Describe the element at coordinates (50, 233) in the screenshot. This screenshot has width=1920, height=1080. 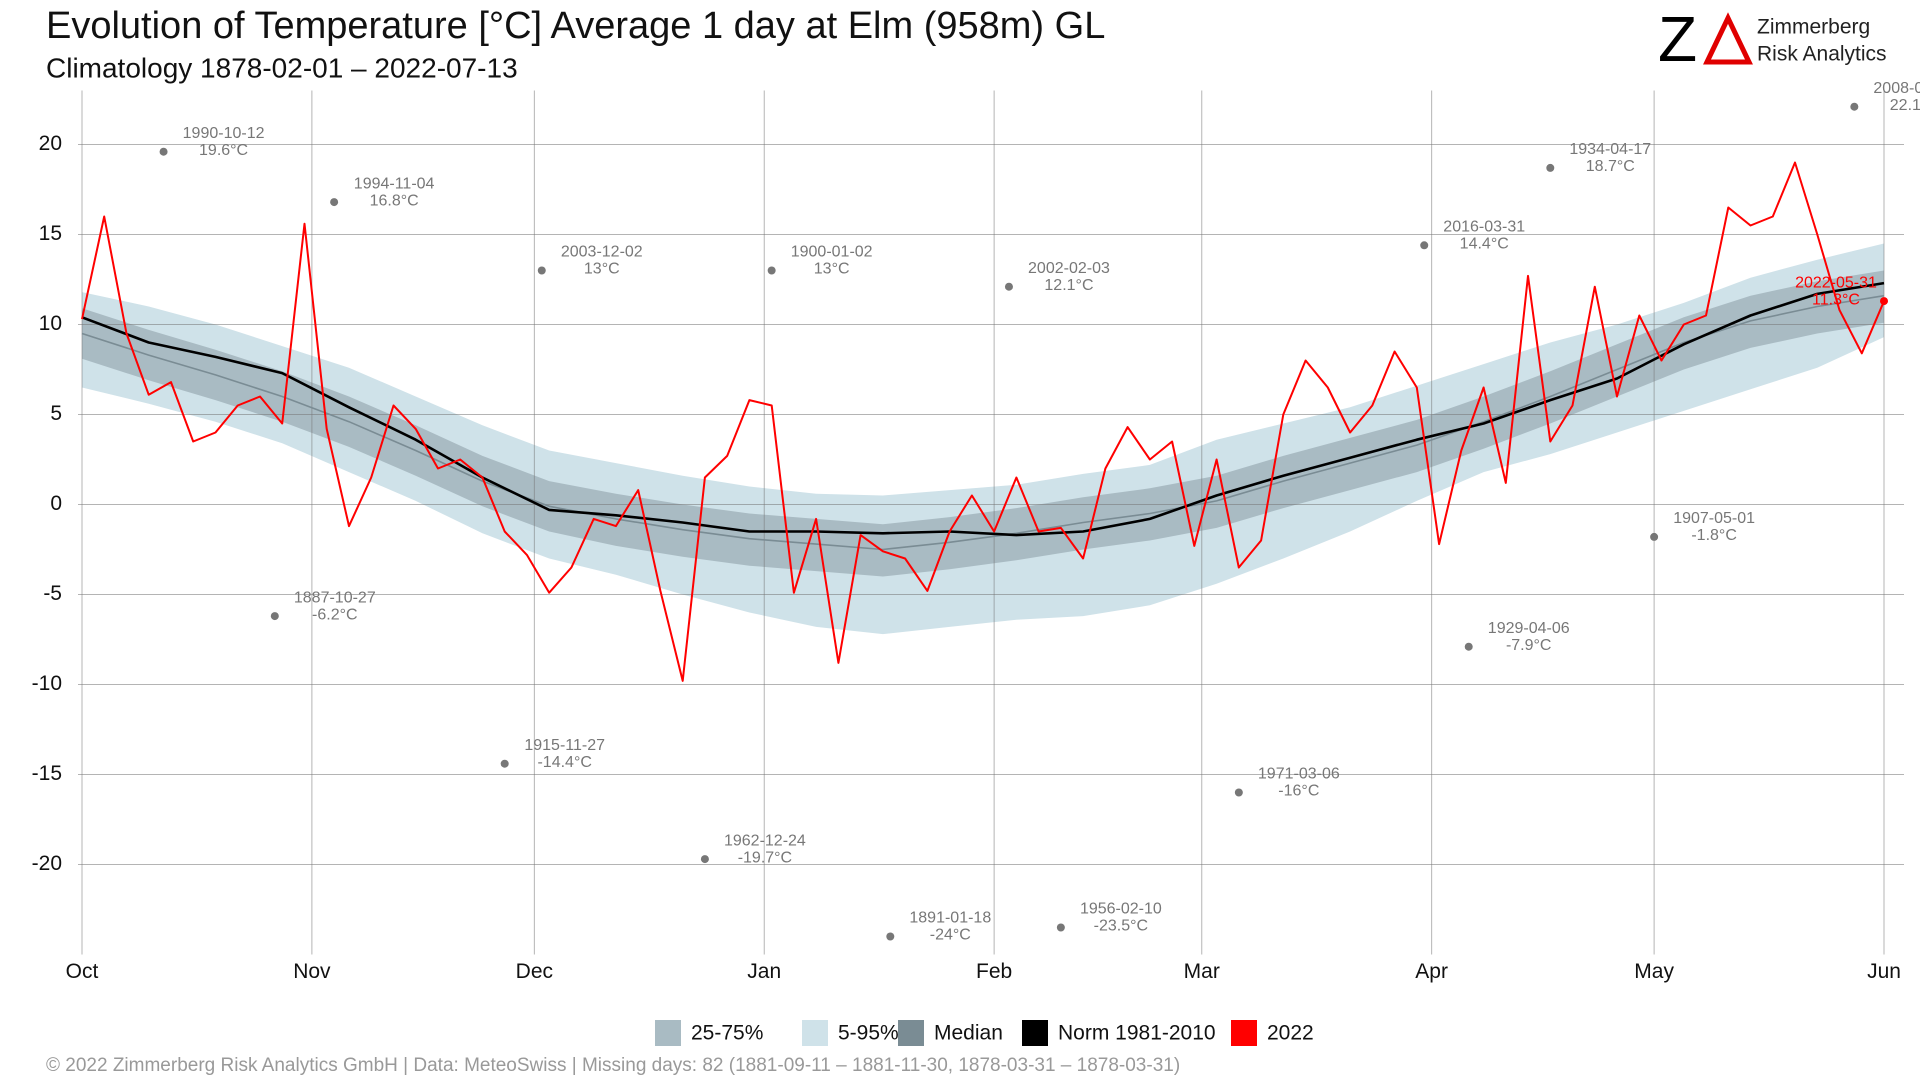
I see `y-tick-label: 15` at that location.